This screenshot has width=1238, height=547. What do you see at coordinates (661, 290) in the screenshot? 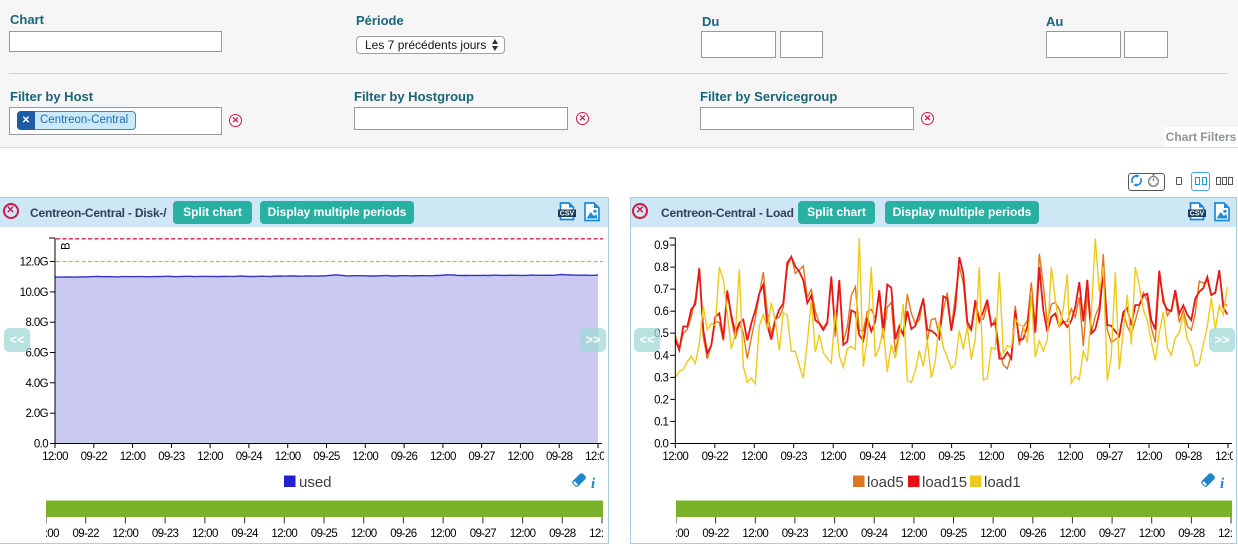
I see `svg-text: 0.7` at bounding box center [661, 290].